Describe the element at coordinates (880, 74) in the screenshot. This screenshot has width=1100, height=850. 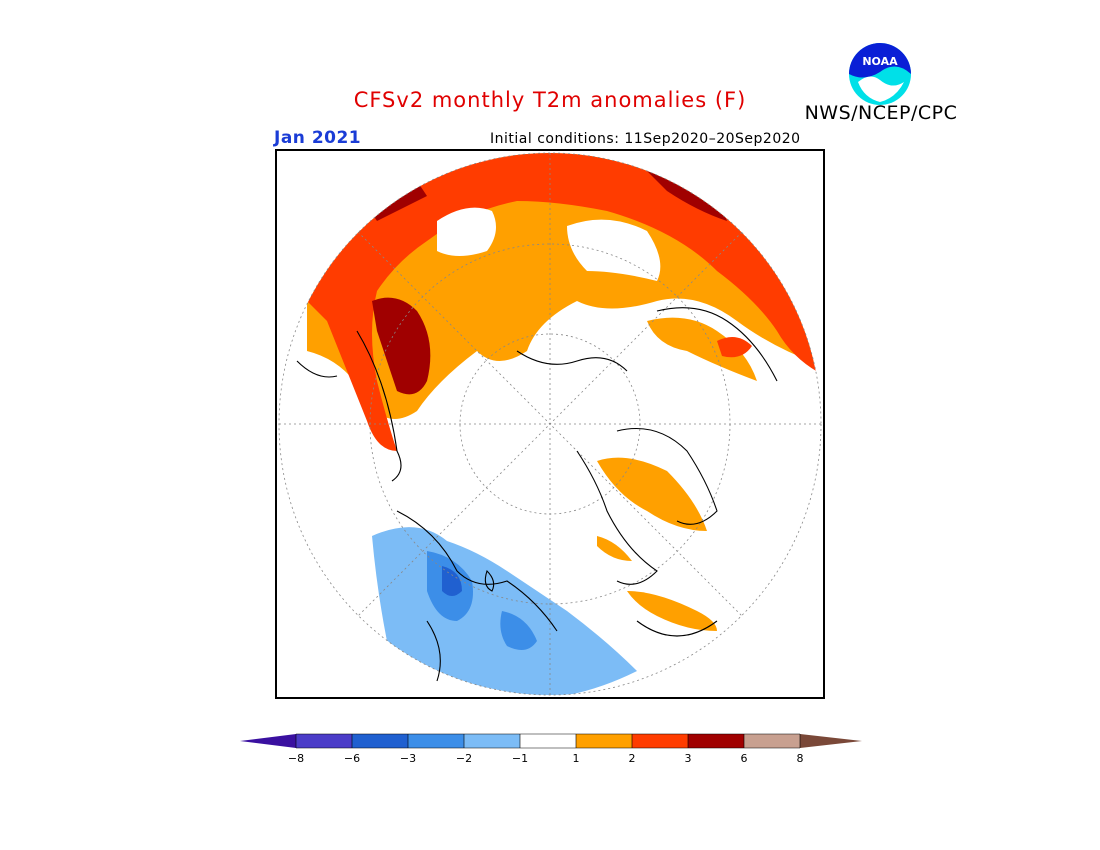
I see `noaa-logo: NOAA` at that location.